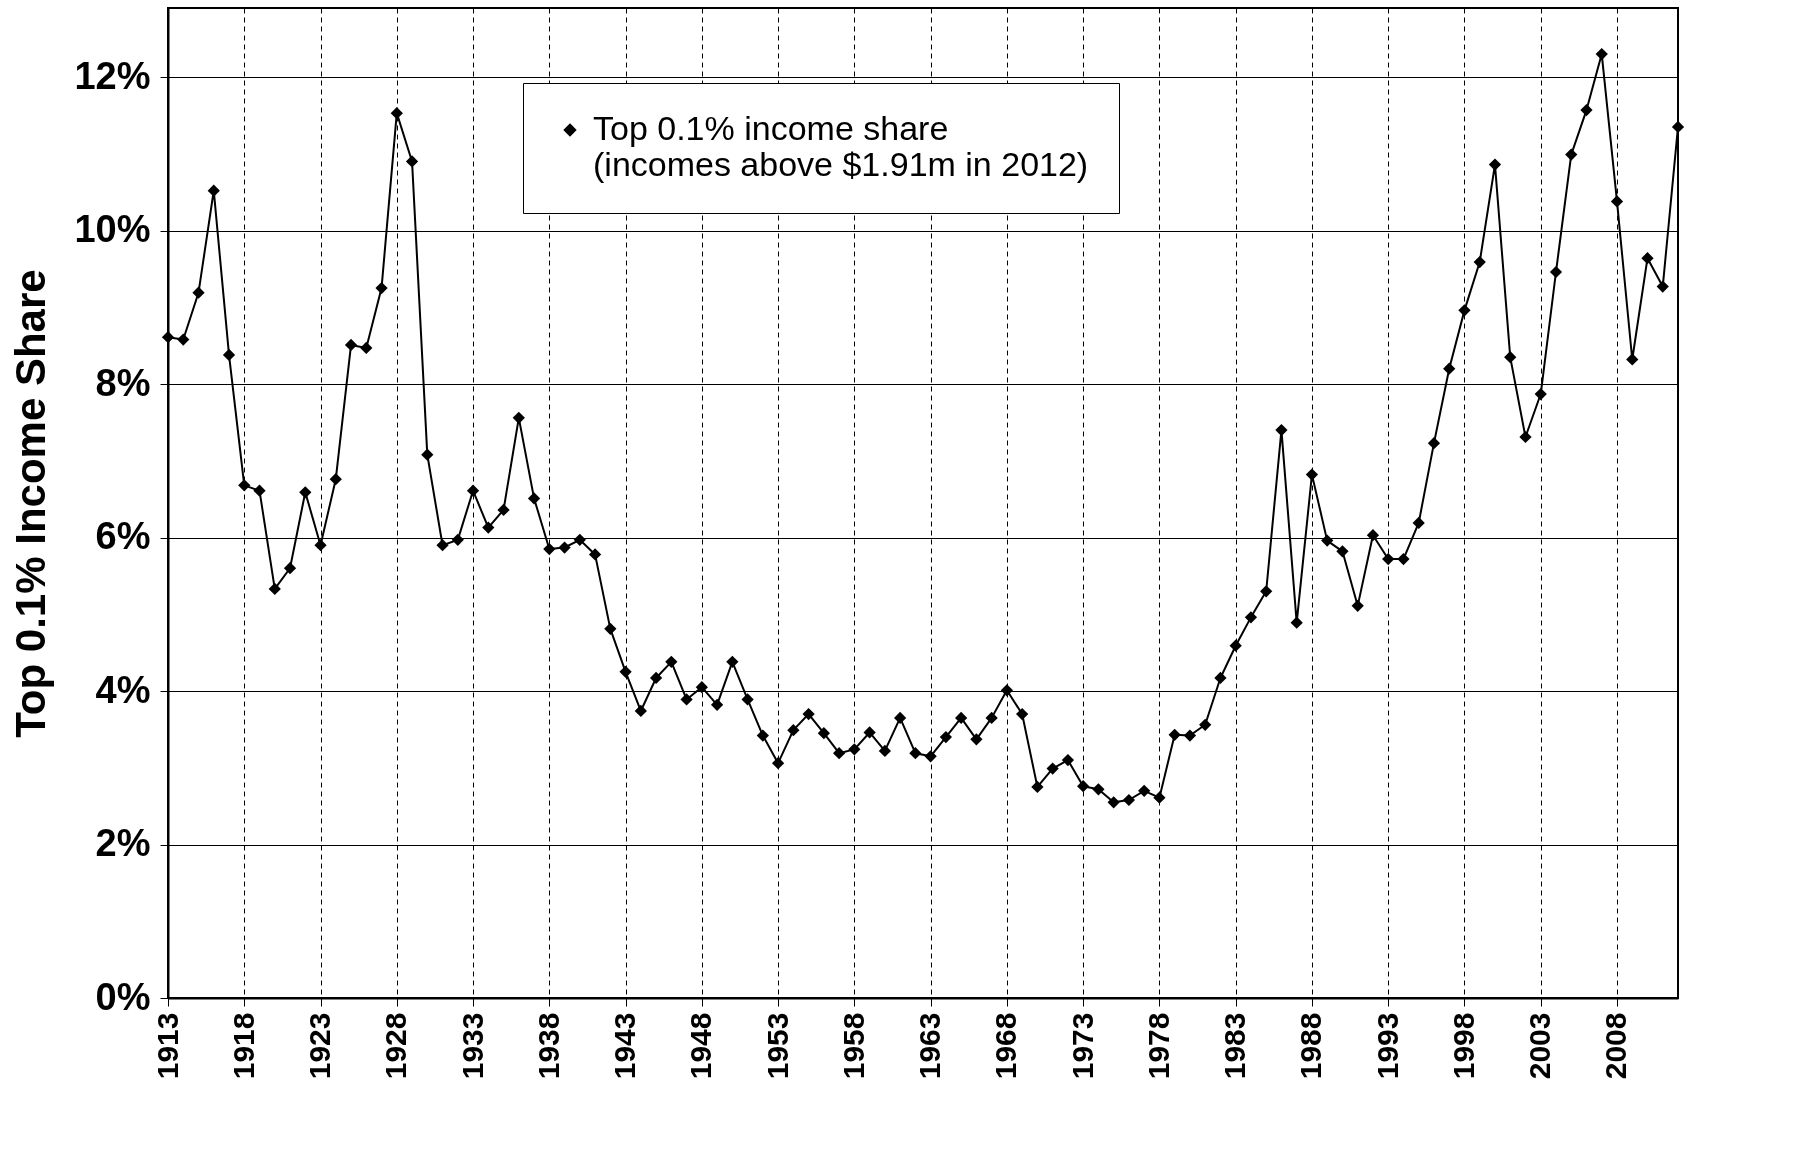 The width and height of the screenshot is (1796, 1170). What do you see at coordinates (31, 503) in the screenshot?
I see `y-axis-title: Top 0.1% Income Share` at bounding box center [31, 503].